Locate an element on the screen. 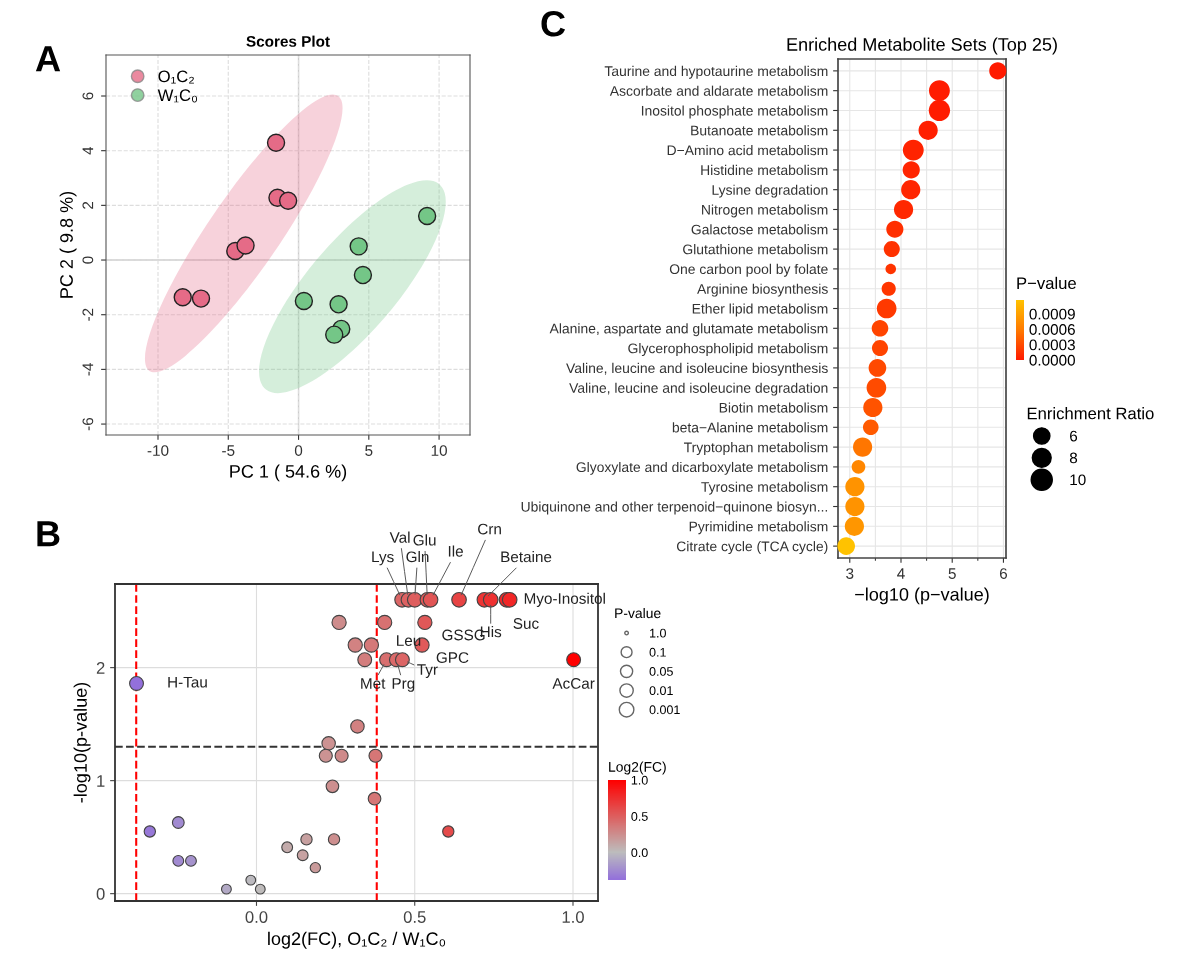  color-bar-label: 0.0006 is located at coordinates (1052, 329).